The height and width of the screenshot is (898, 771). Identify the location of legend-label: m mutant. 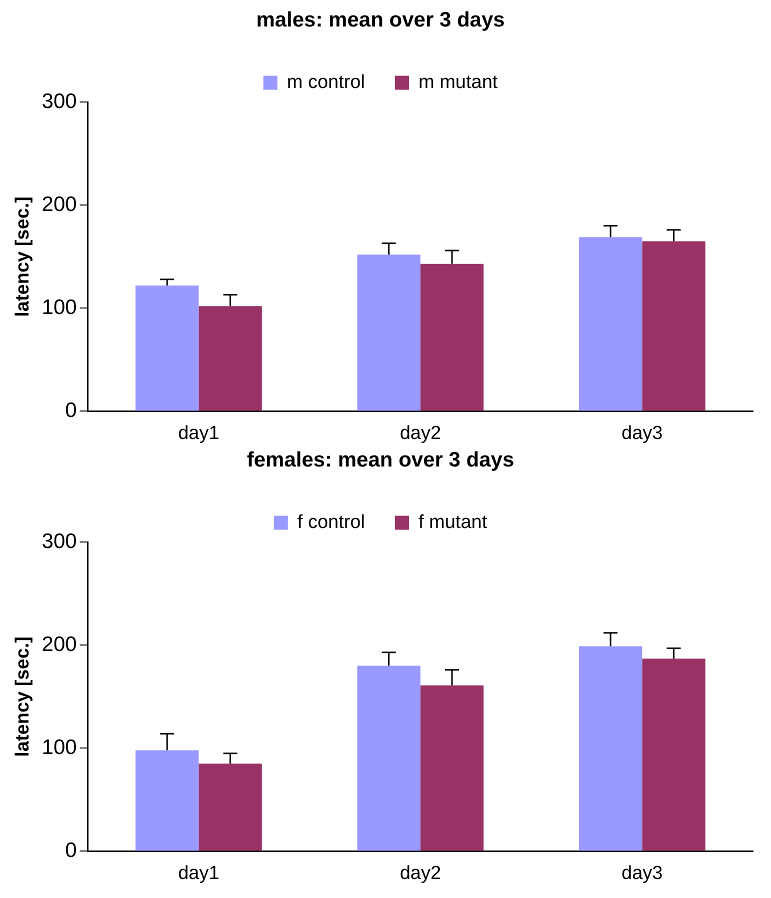
(458, 82).